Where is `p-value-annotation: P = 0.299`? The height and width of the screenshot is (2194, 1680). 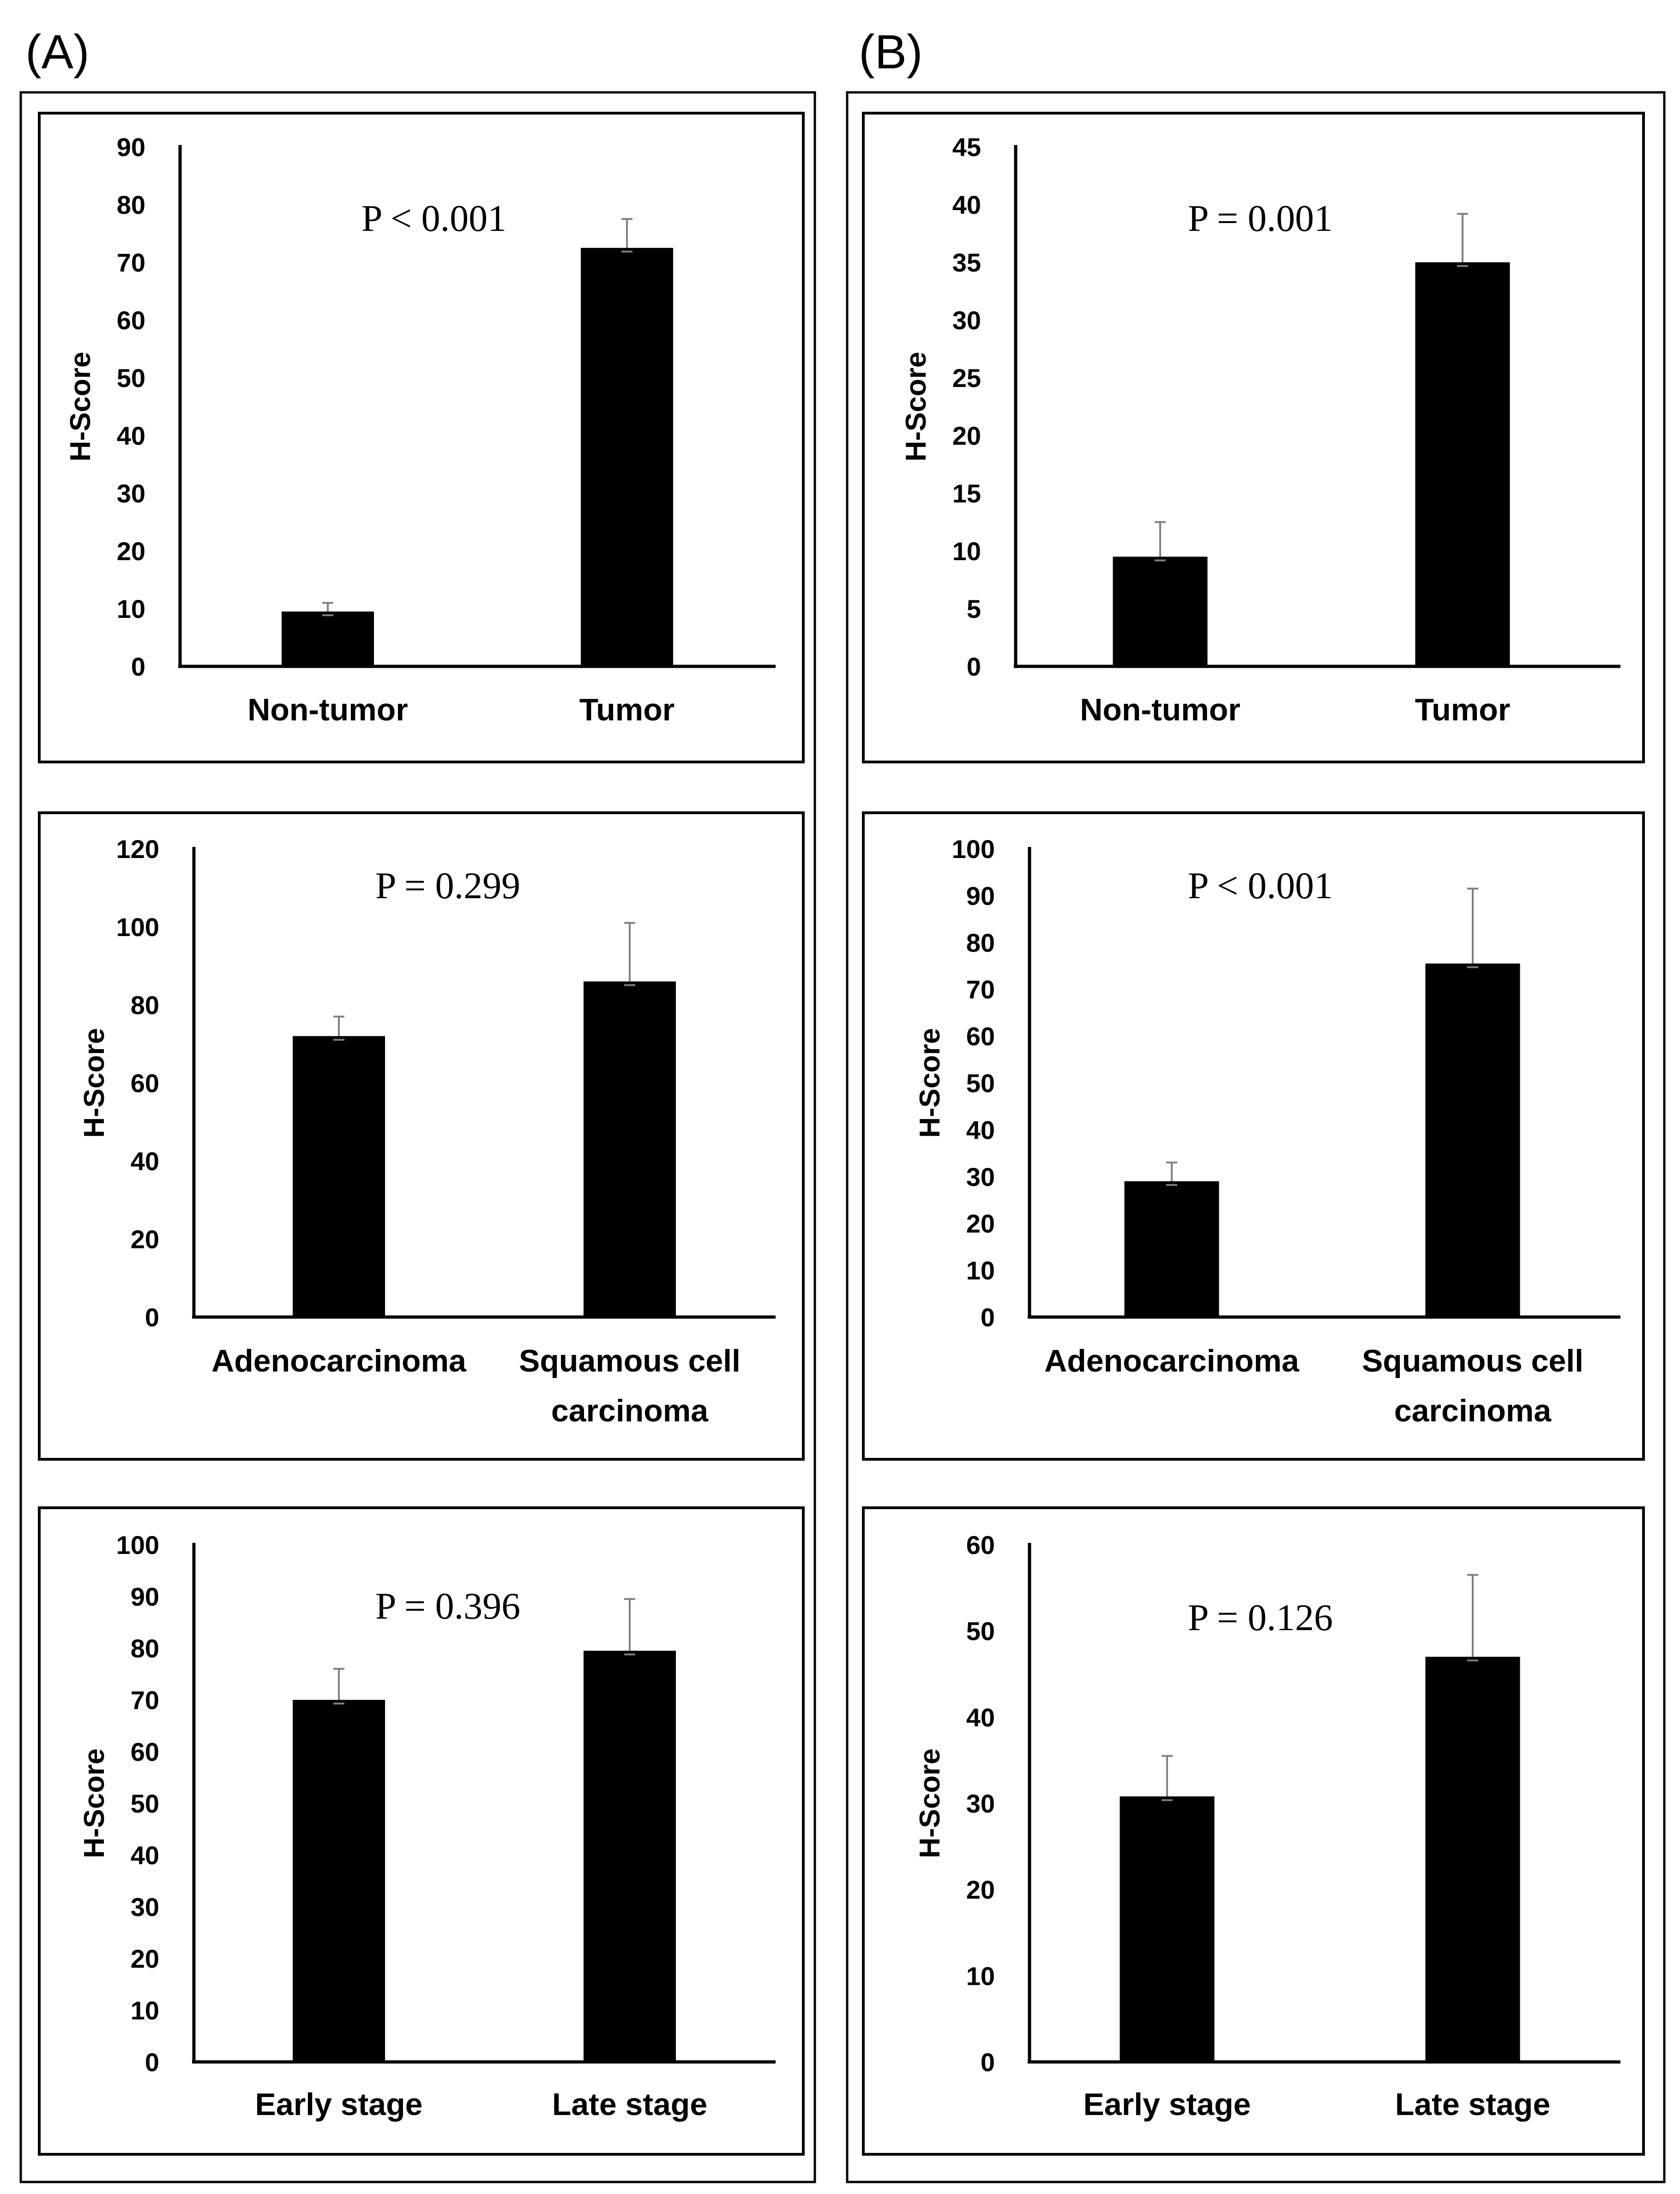
p-value-annotation: P = 0.299 is located at coordinates (448, 886).